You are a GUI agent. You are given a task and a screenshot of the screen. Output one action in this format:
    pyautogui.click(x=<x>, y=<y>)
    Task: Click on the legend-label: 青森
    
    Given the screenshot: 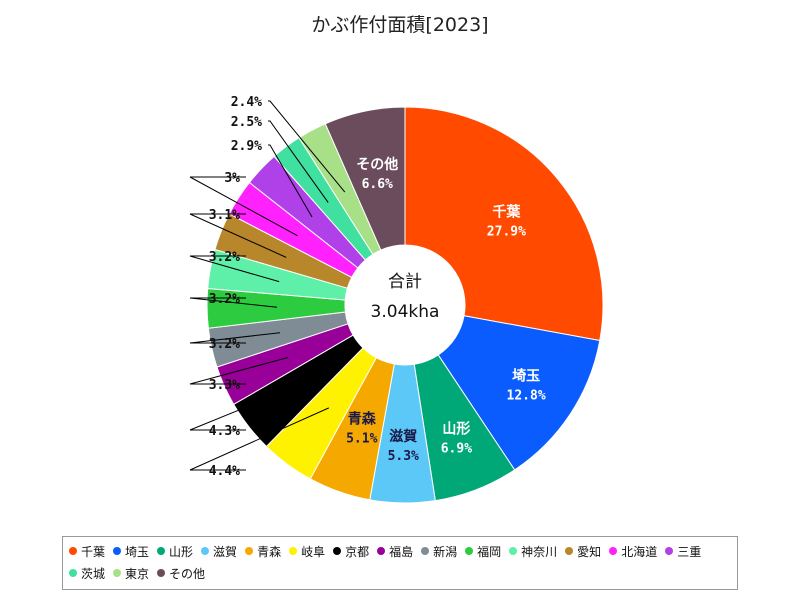 What is the action you would take?
    pyautogui.click(x=269, y=551)
    